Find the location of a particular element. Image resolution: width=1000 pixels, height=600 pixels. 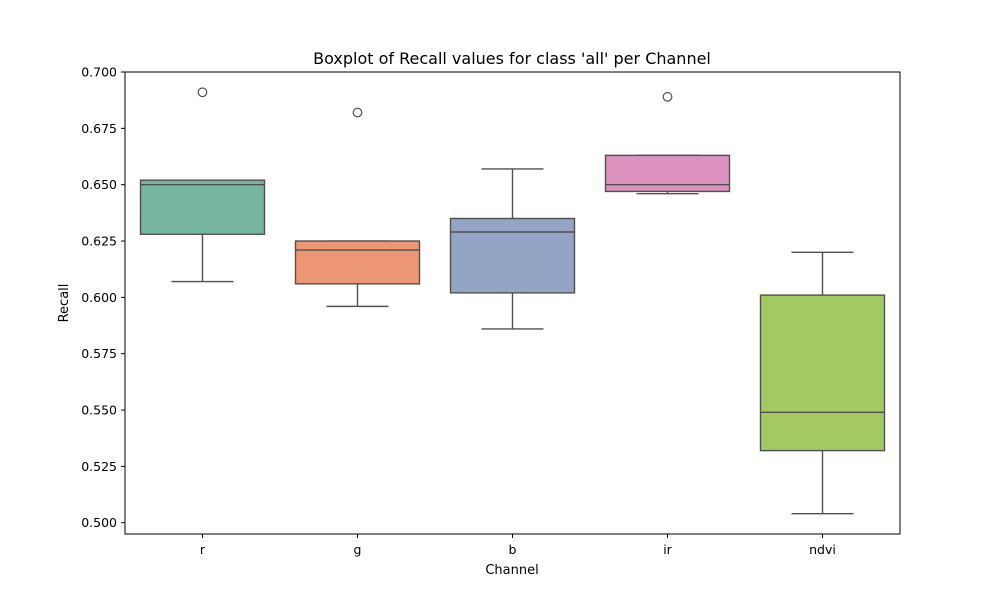

y-tick-label-0.625: 0.625 is located at coordinates (99, 241).